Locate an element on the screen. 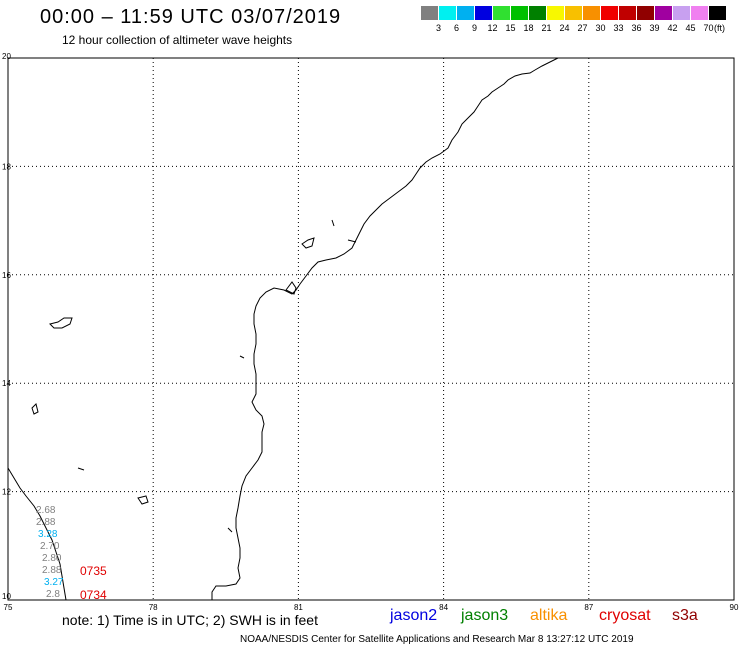  wave-height-value: 2.68 is located at coordinates (46, 510).